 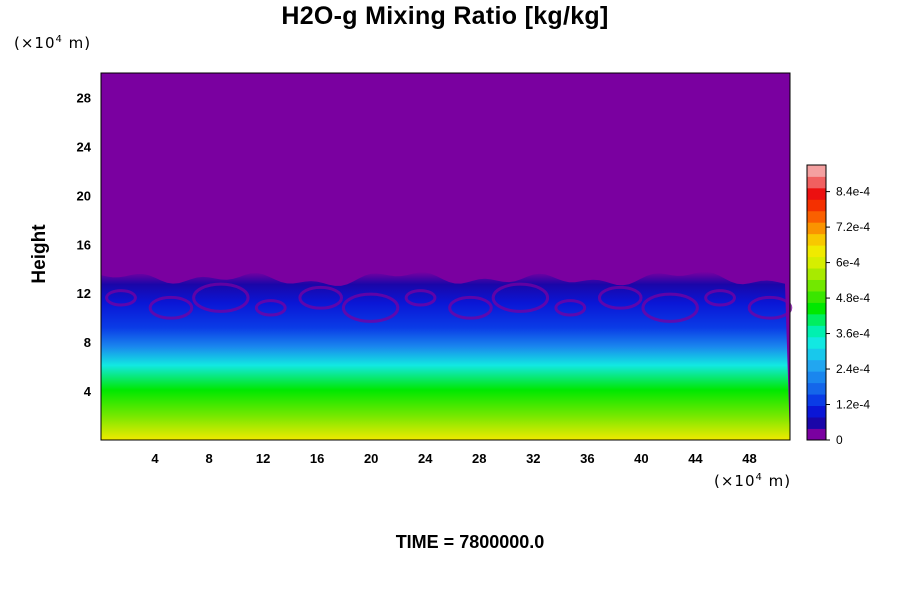 I want to click on x-tick-label: 32, so click(x=533, y=458).